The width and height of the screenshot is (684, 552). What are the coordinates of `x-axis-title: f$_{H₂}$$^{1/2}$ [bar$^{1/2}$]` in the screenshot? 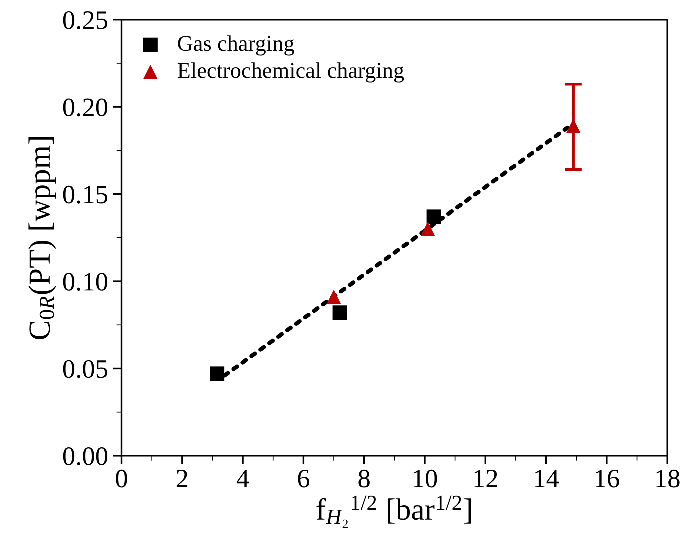 It's located at (394, 512).